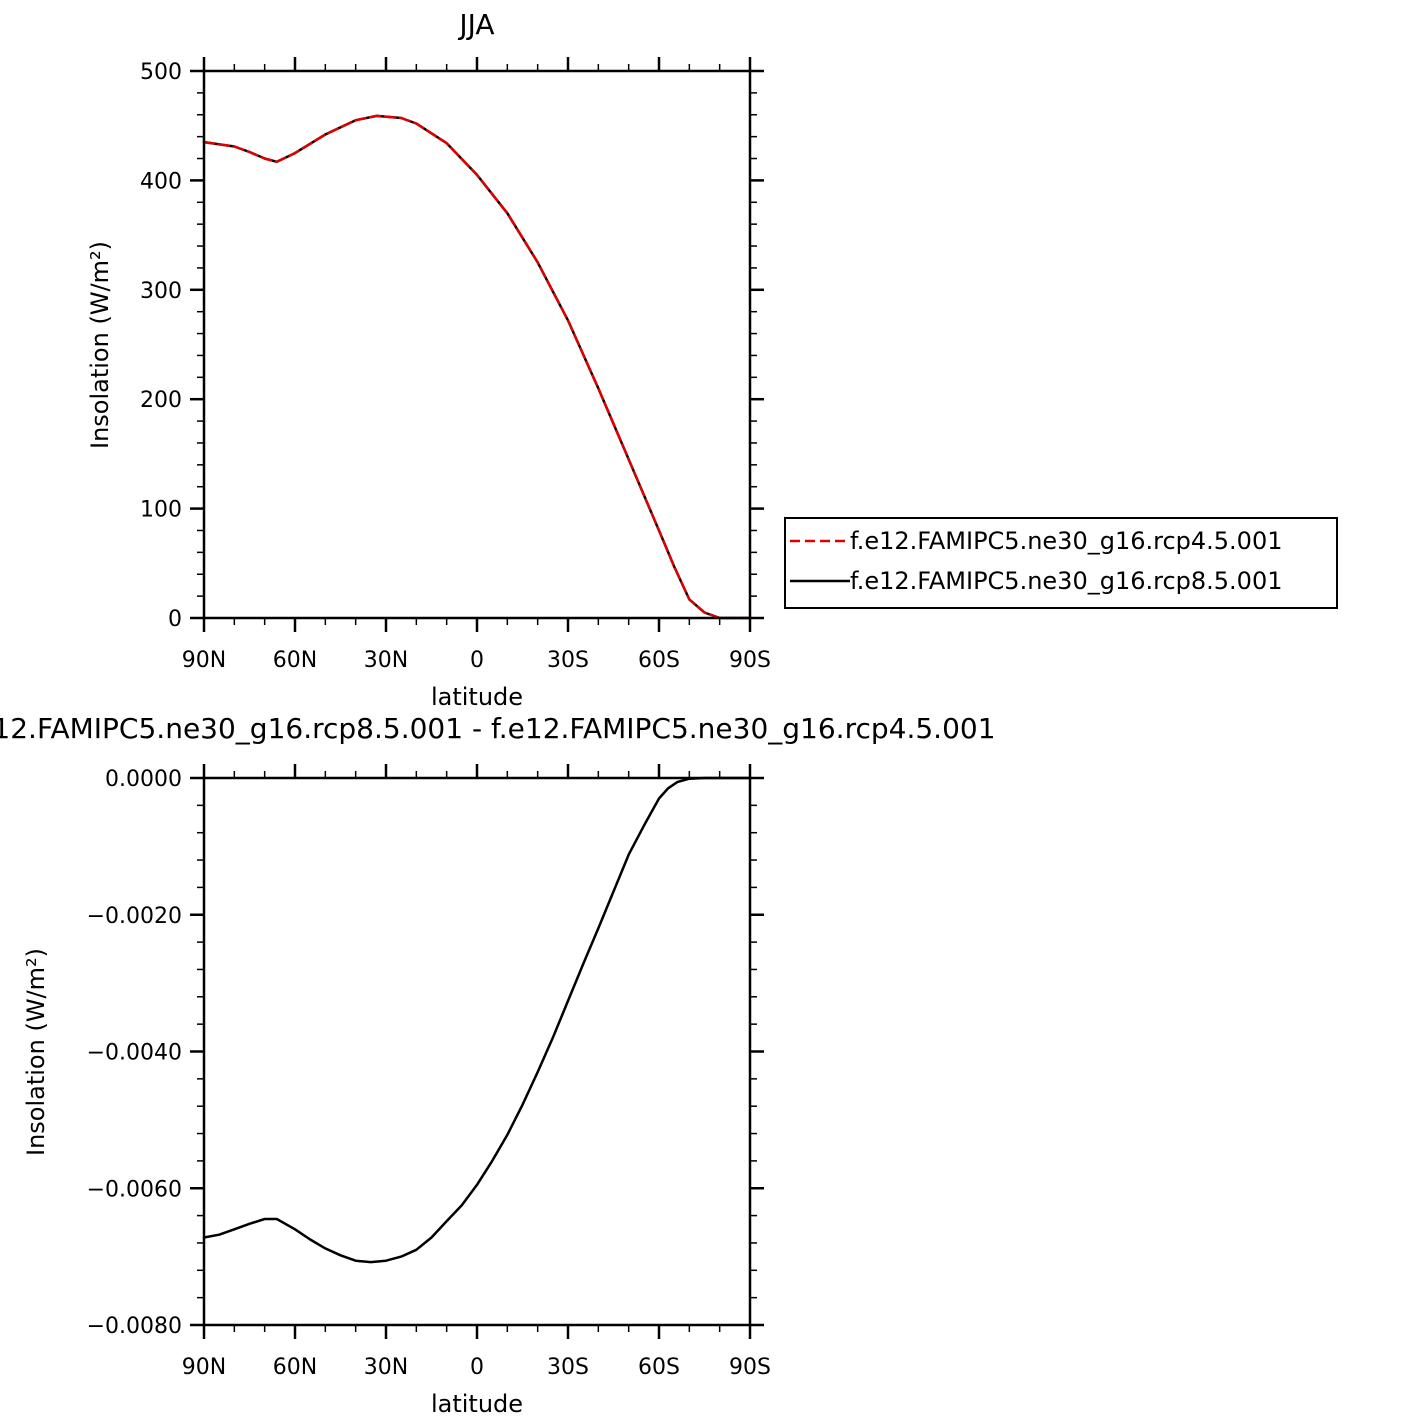 The image size is (1422, 1424). I want to click on top-y-tick-label: 100, so click(161, 510).